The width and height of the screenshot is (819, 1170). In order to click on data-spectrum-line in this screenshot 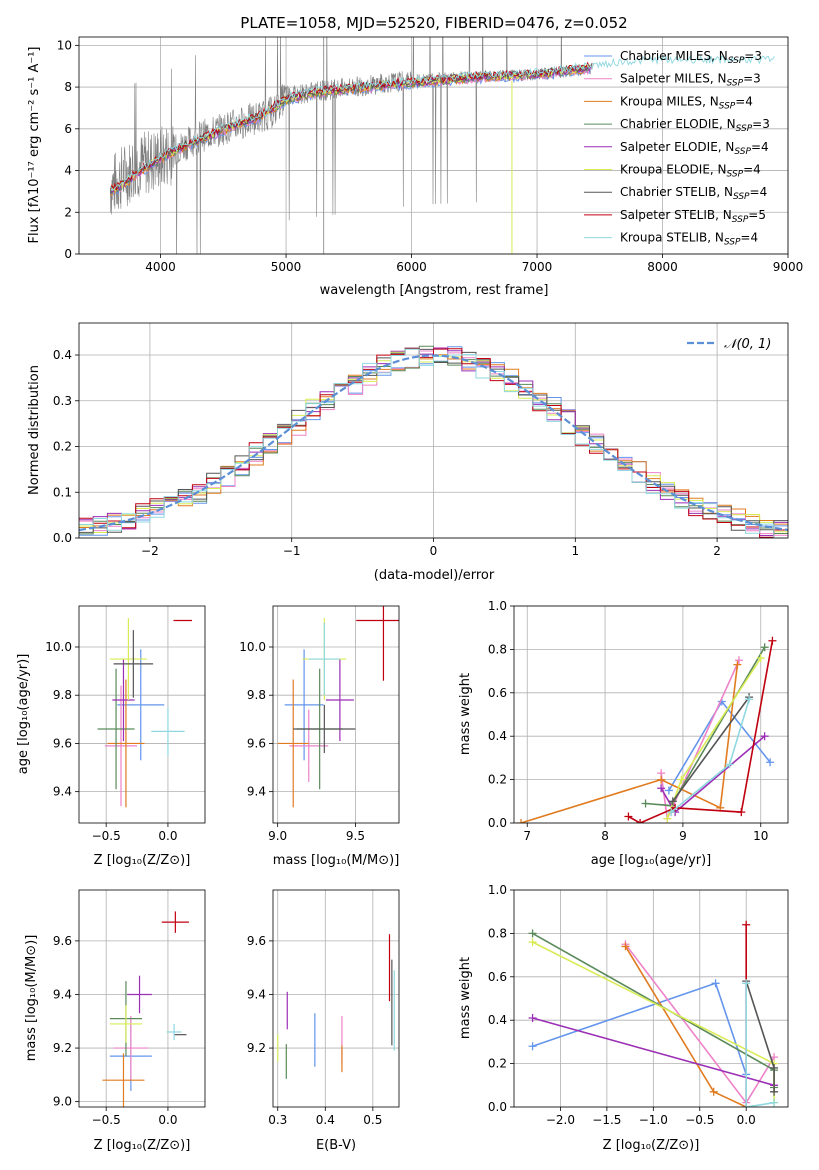, I will do `click(350, 145)`.